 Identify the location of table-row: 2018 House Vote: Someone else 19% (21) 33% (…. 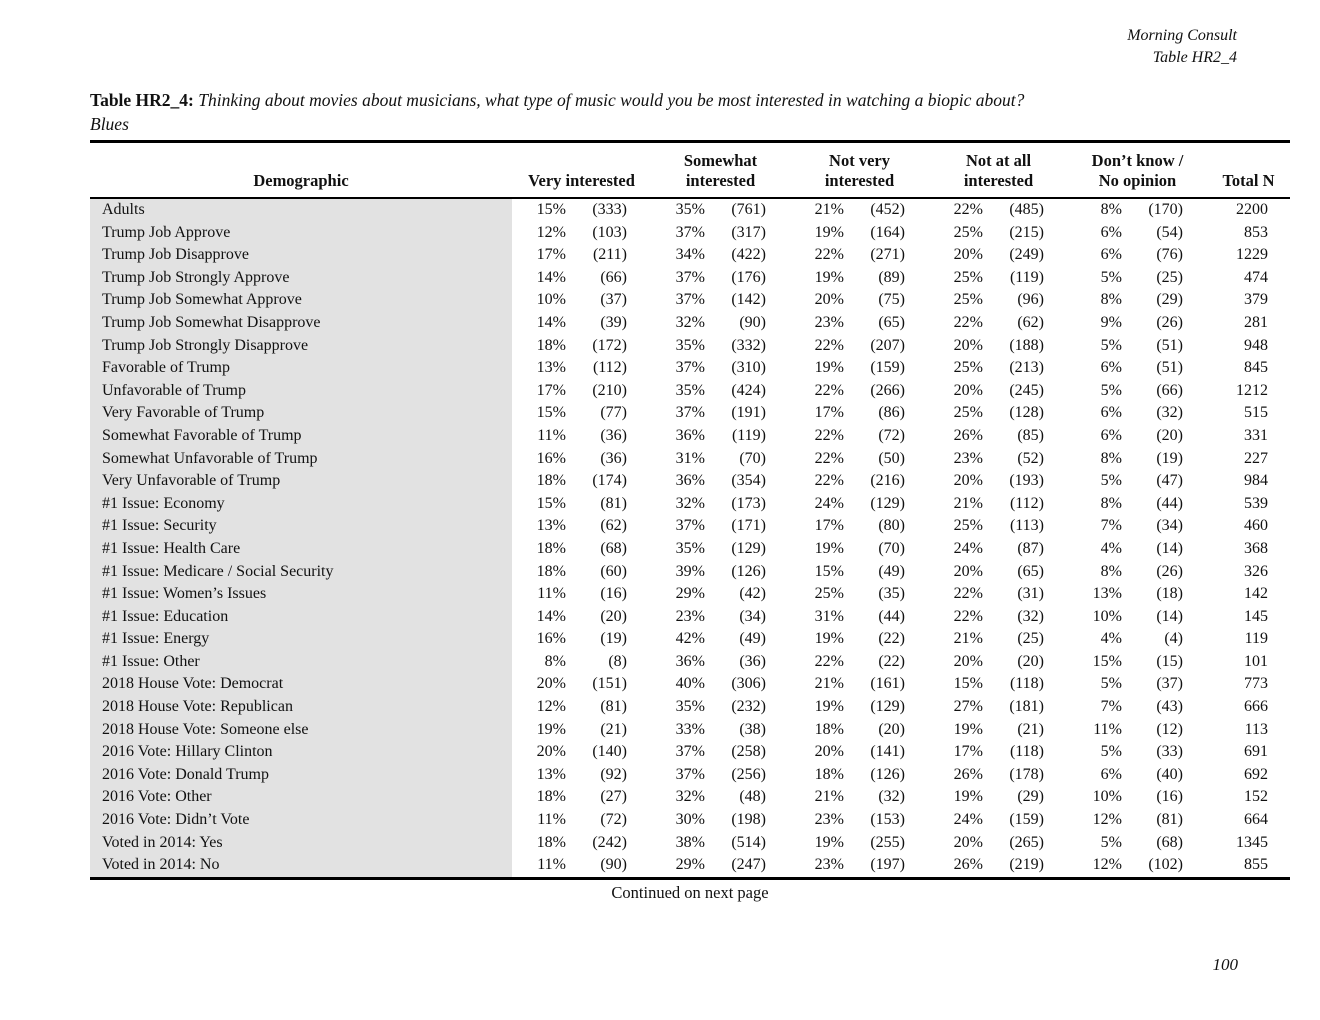
(690, 730).